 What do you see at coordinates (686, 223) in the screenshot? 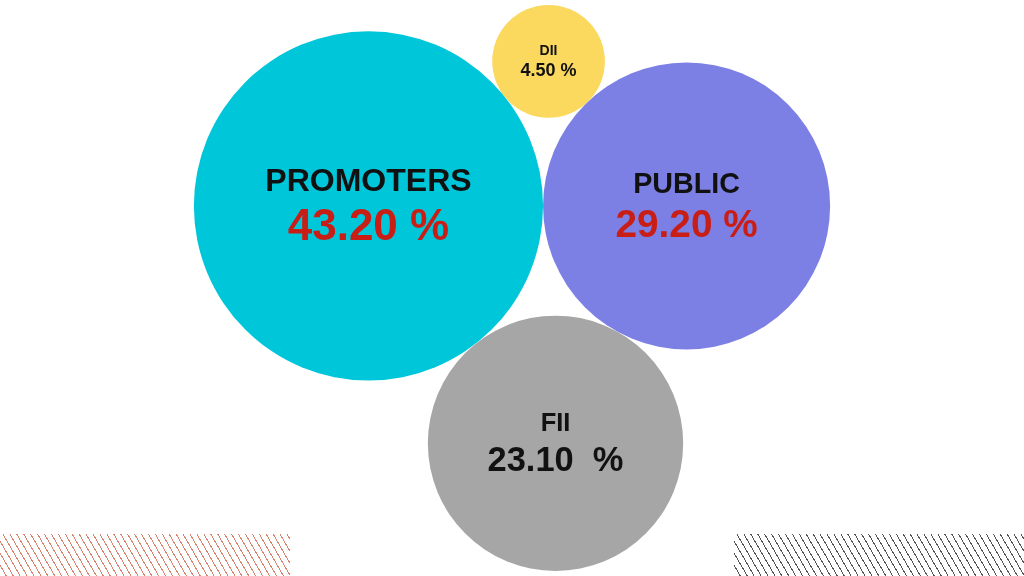
I see `data-label: 29.20 %` at bounding box center [686, 223].